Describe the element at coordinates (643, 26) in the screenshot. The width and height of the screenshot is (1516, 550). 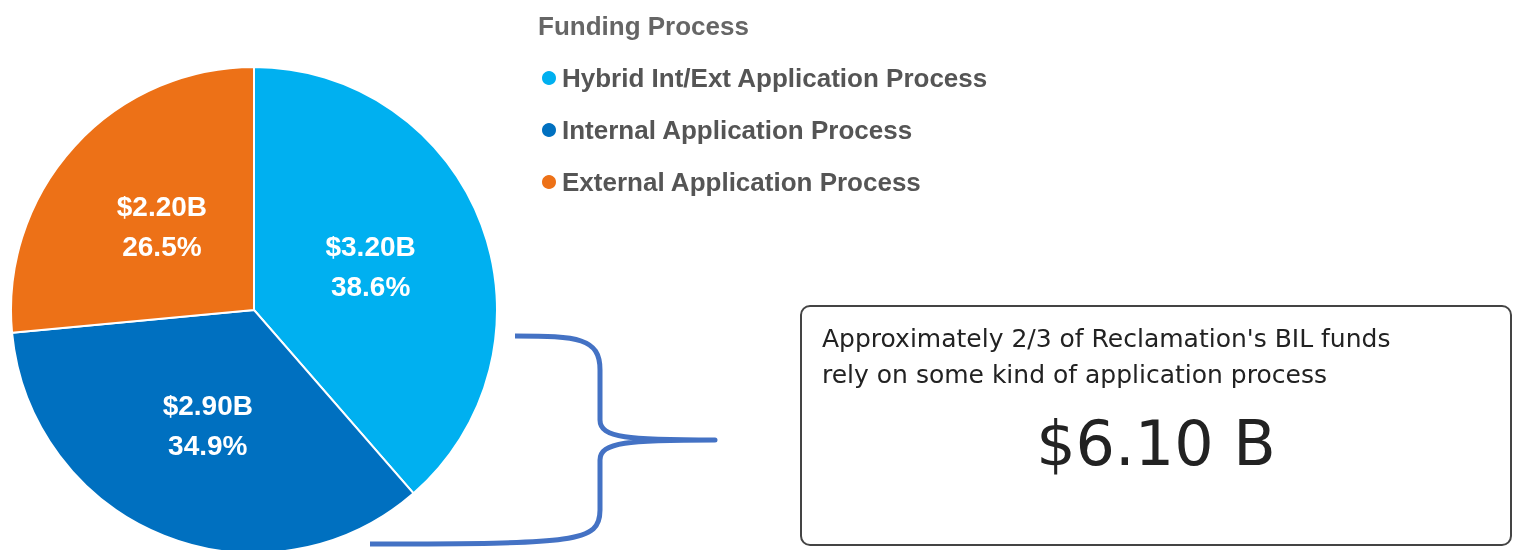
I see `legend-title: Funding Process` at that location.